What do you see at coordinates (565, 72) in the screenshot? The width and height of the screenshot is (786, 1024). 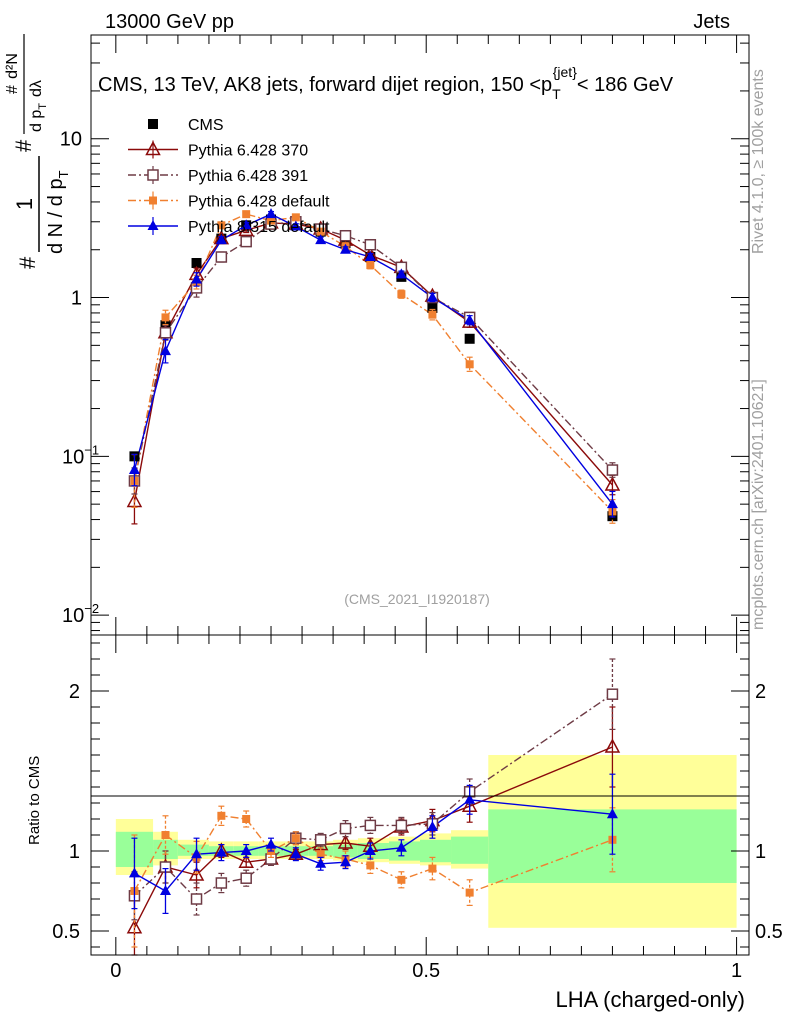 I see `title-sup: {jet}` at bounding box center [565, 72].